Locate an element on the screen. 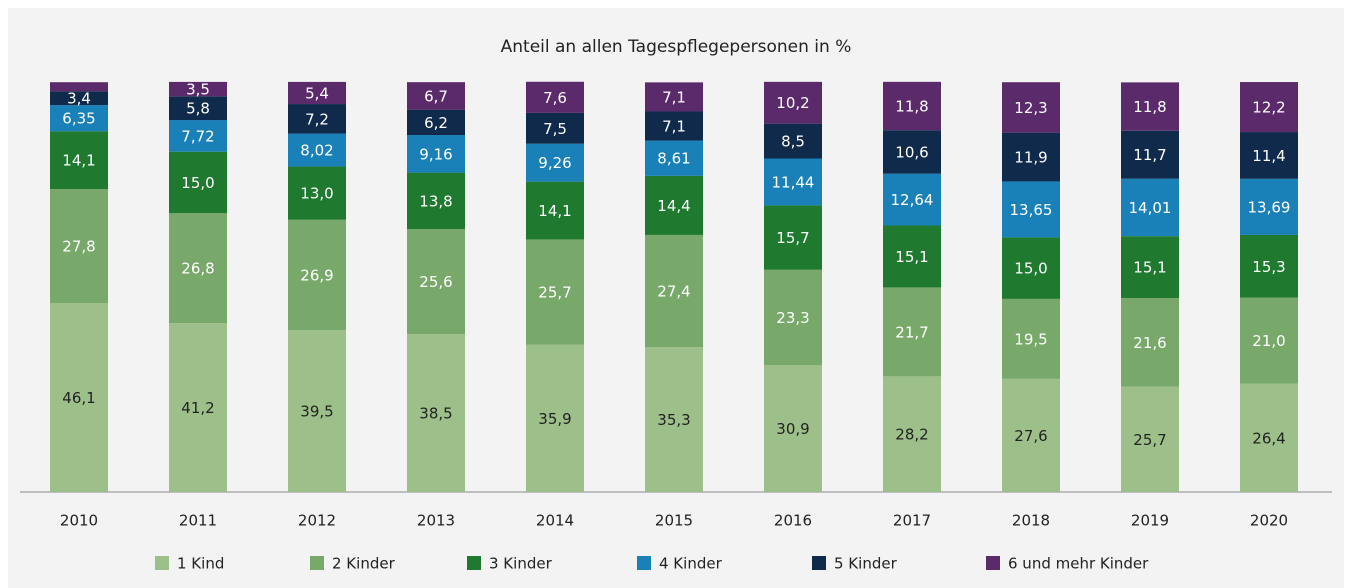 The width and height of the screenshot is (1352, 588). data-label: 21,0 is located at coordinates (1268, 341).